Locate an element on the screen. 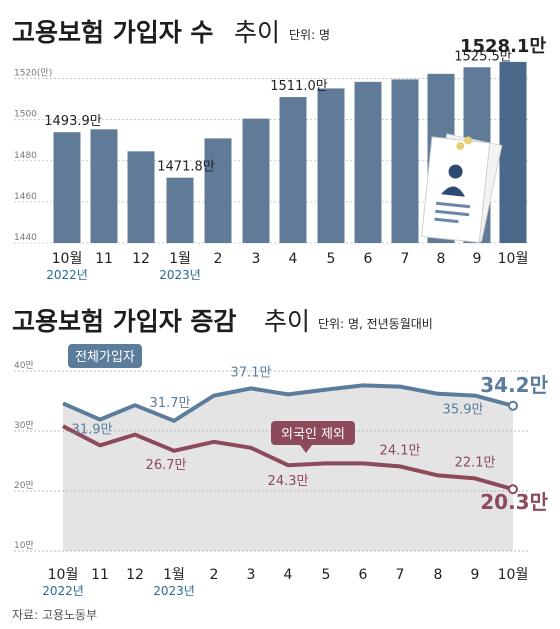 The height and width of the screenshot is (629, 560). excl-foreign-series-data-label: 24.1만 is located at coordinates (400, 450).